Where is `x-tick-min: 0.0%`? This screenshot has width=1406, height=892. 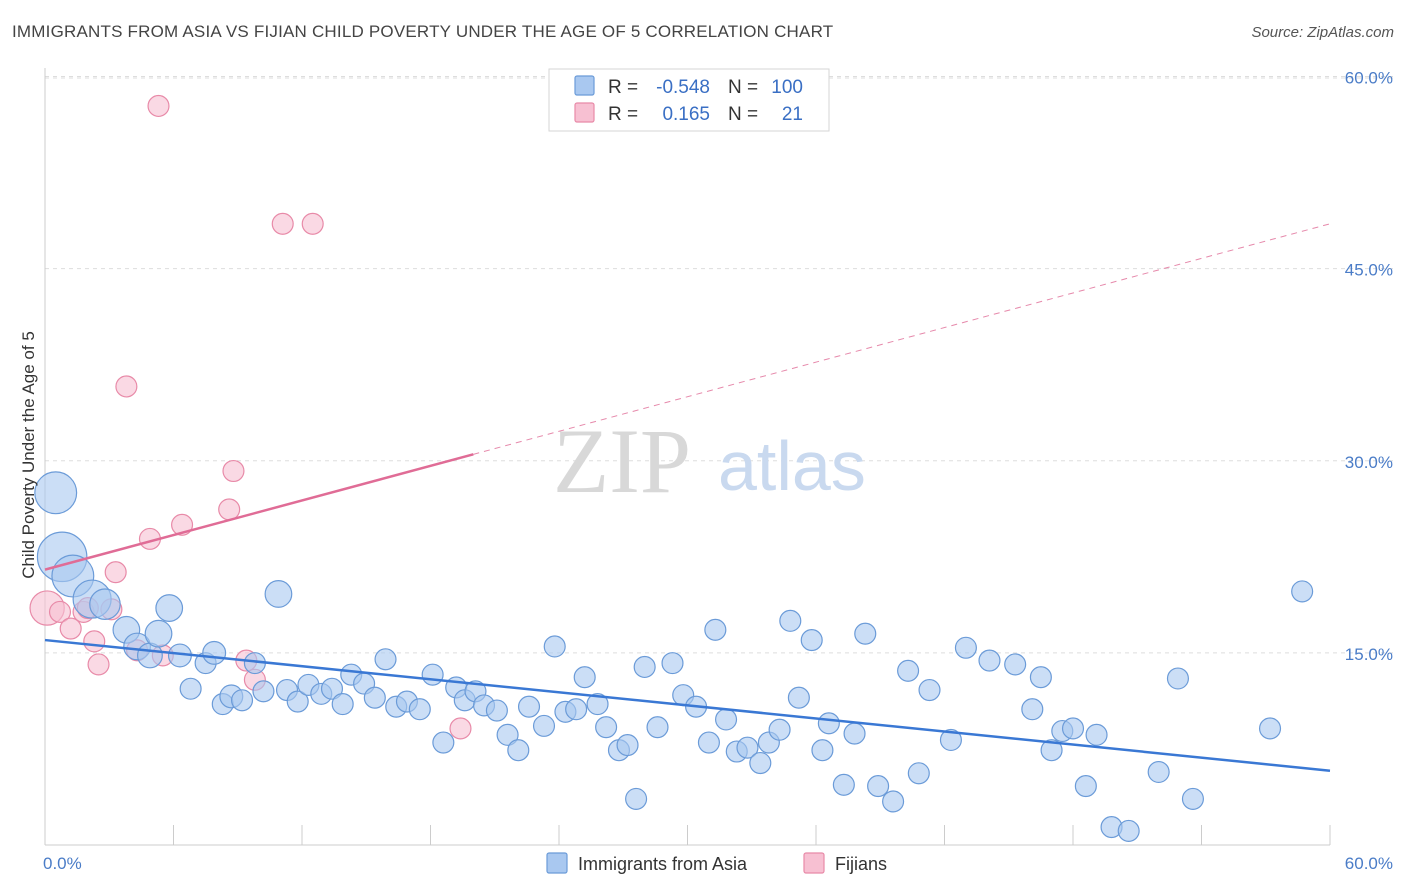
x-tick-min: 0.0% is located at coordinates (62, 863).